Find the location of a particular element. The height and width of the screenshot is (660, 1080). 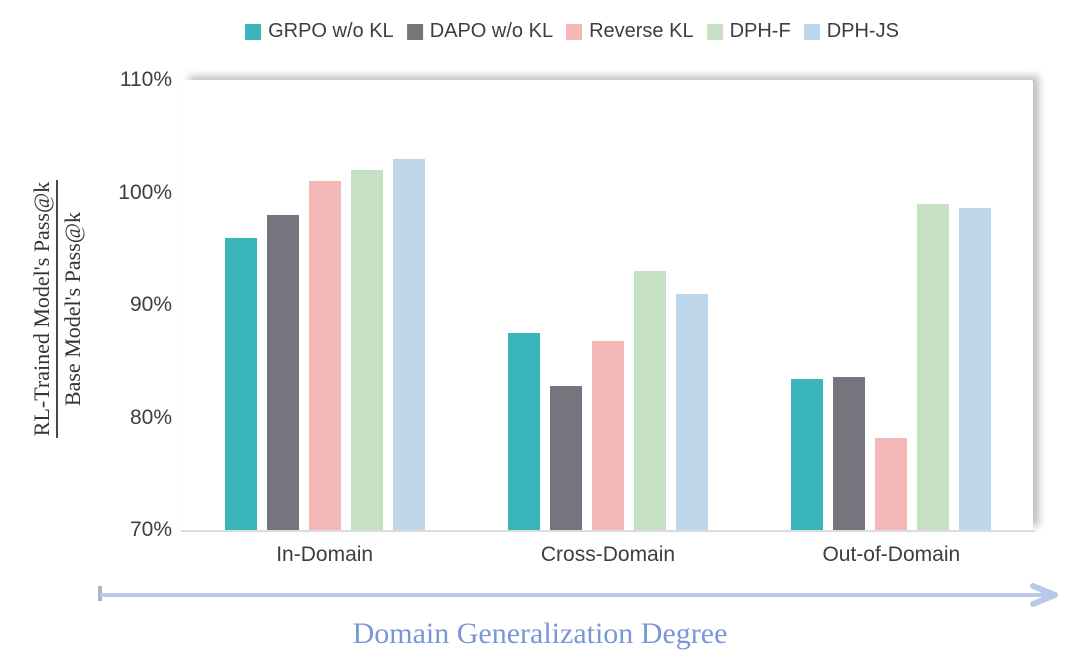

y-tick-label: 90% is located at coordinates (150, 304).